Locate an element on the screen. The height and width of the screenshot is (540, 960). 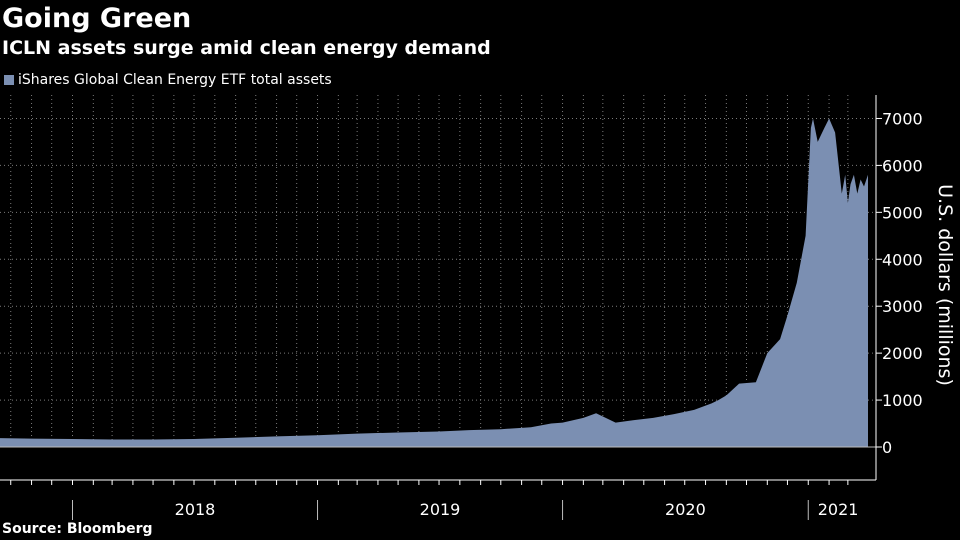
x-year-label: 2021 is located at coordinates (838, 509).